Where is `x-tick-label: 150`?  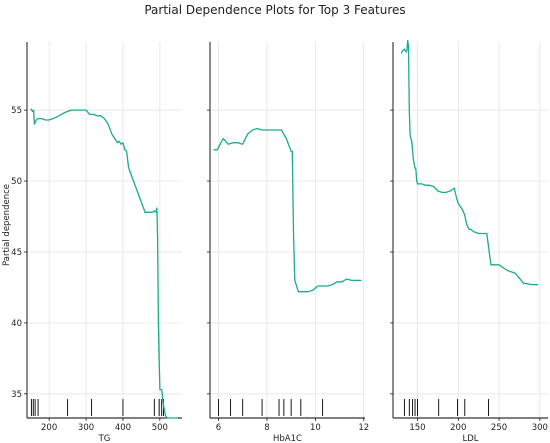
x-tick-label: 150 is located at coordinates (417, 428).